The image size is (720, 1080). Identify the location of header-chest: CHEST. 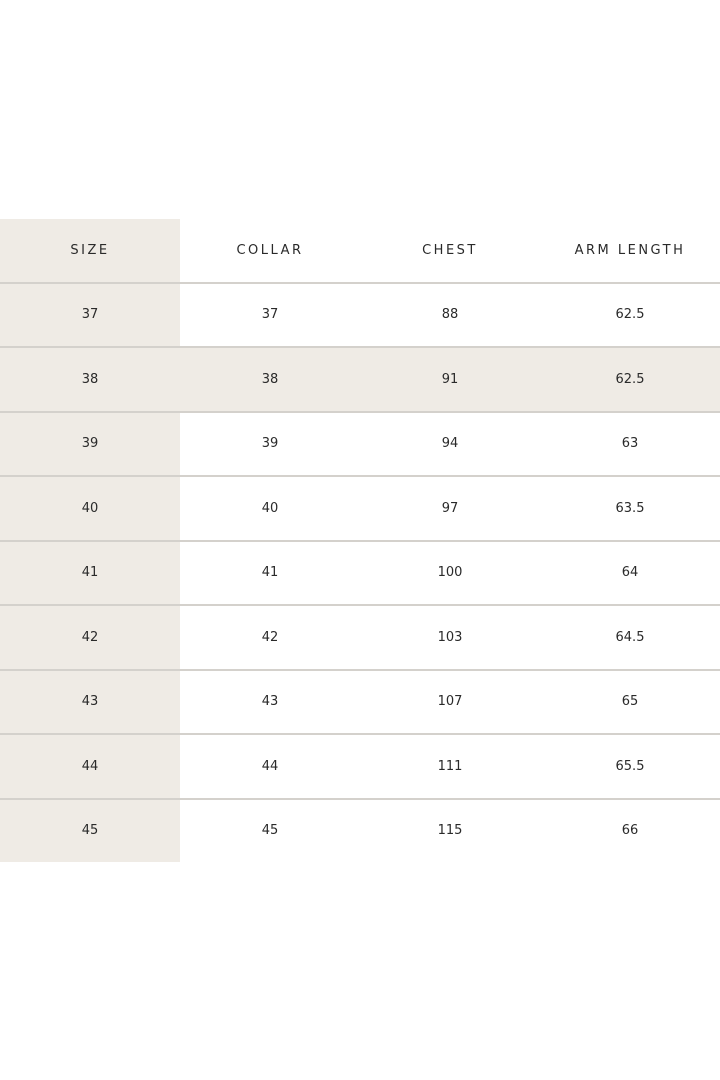
(450, 250).